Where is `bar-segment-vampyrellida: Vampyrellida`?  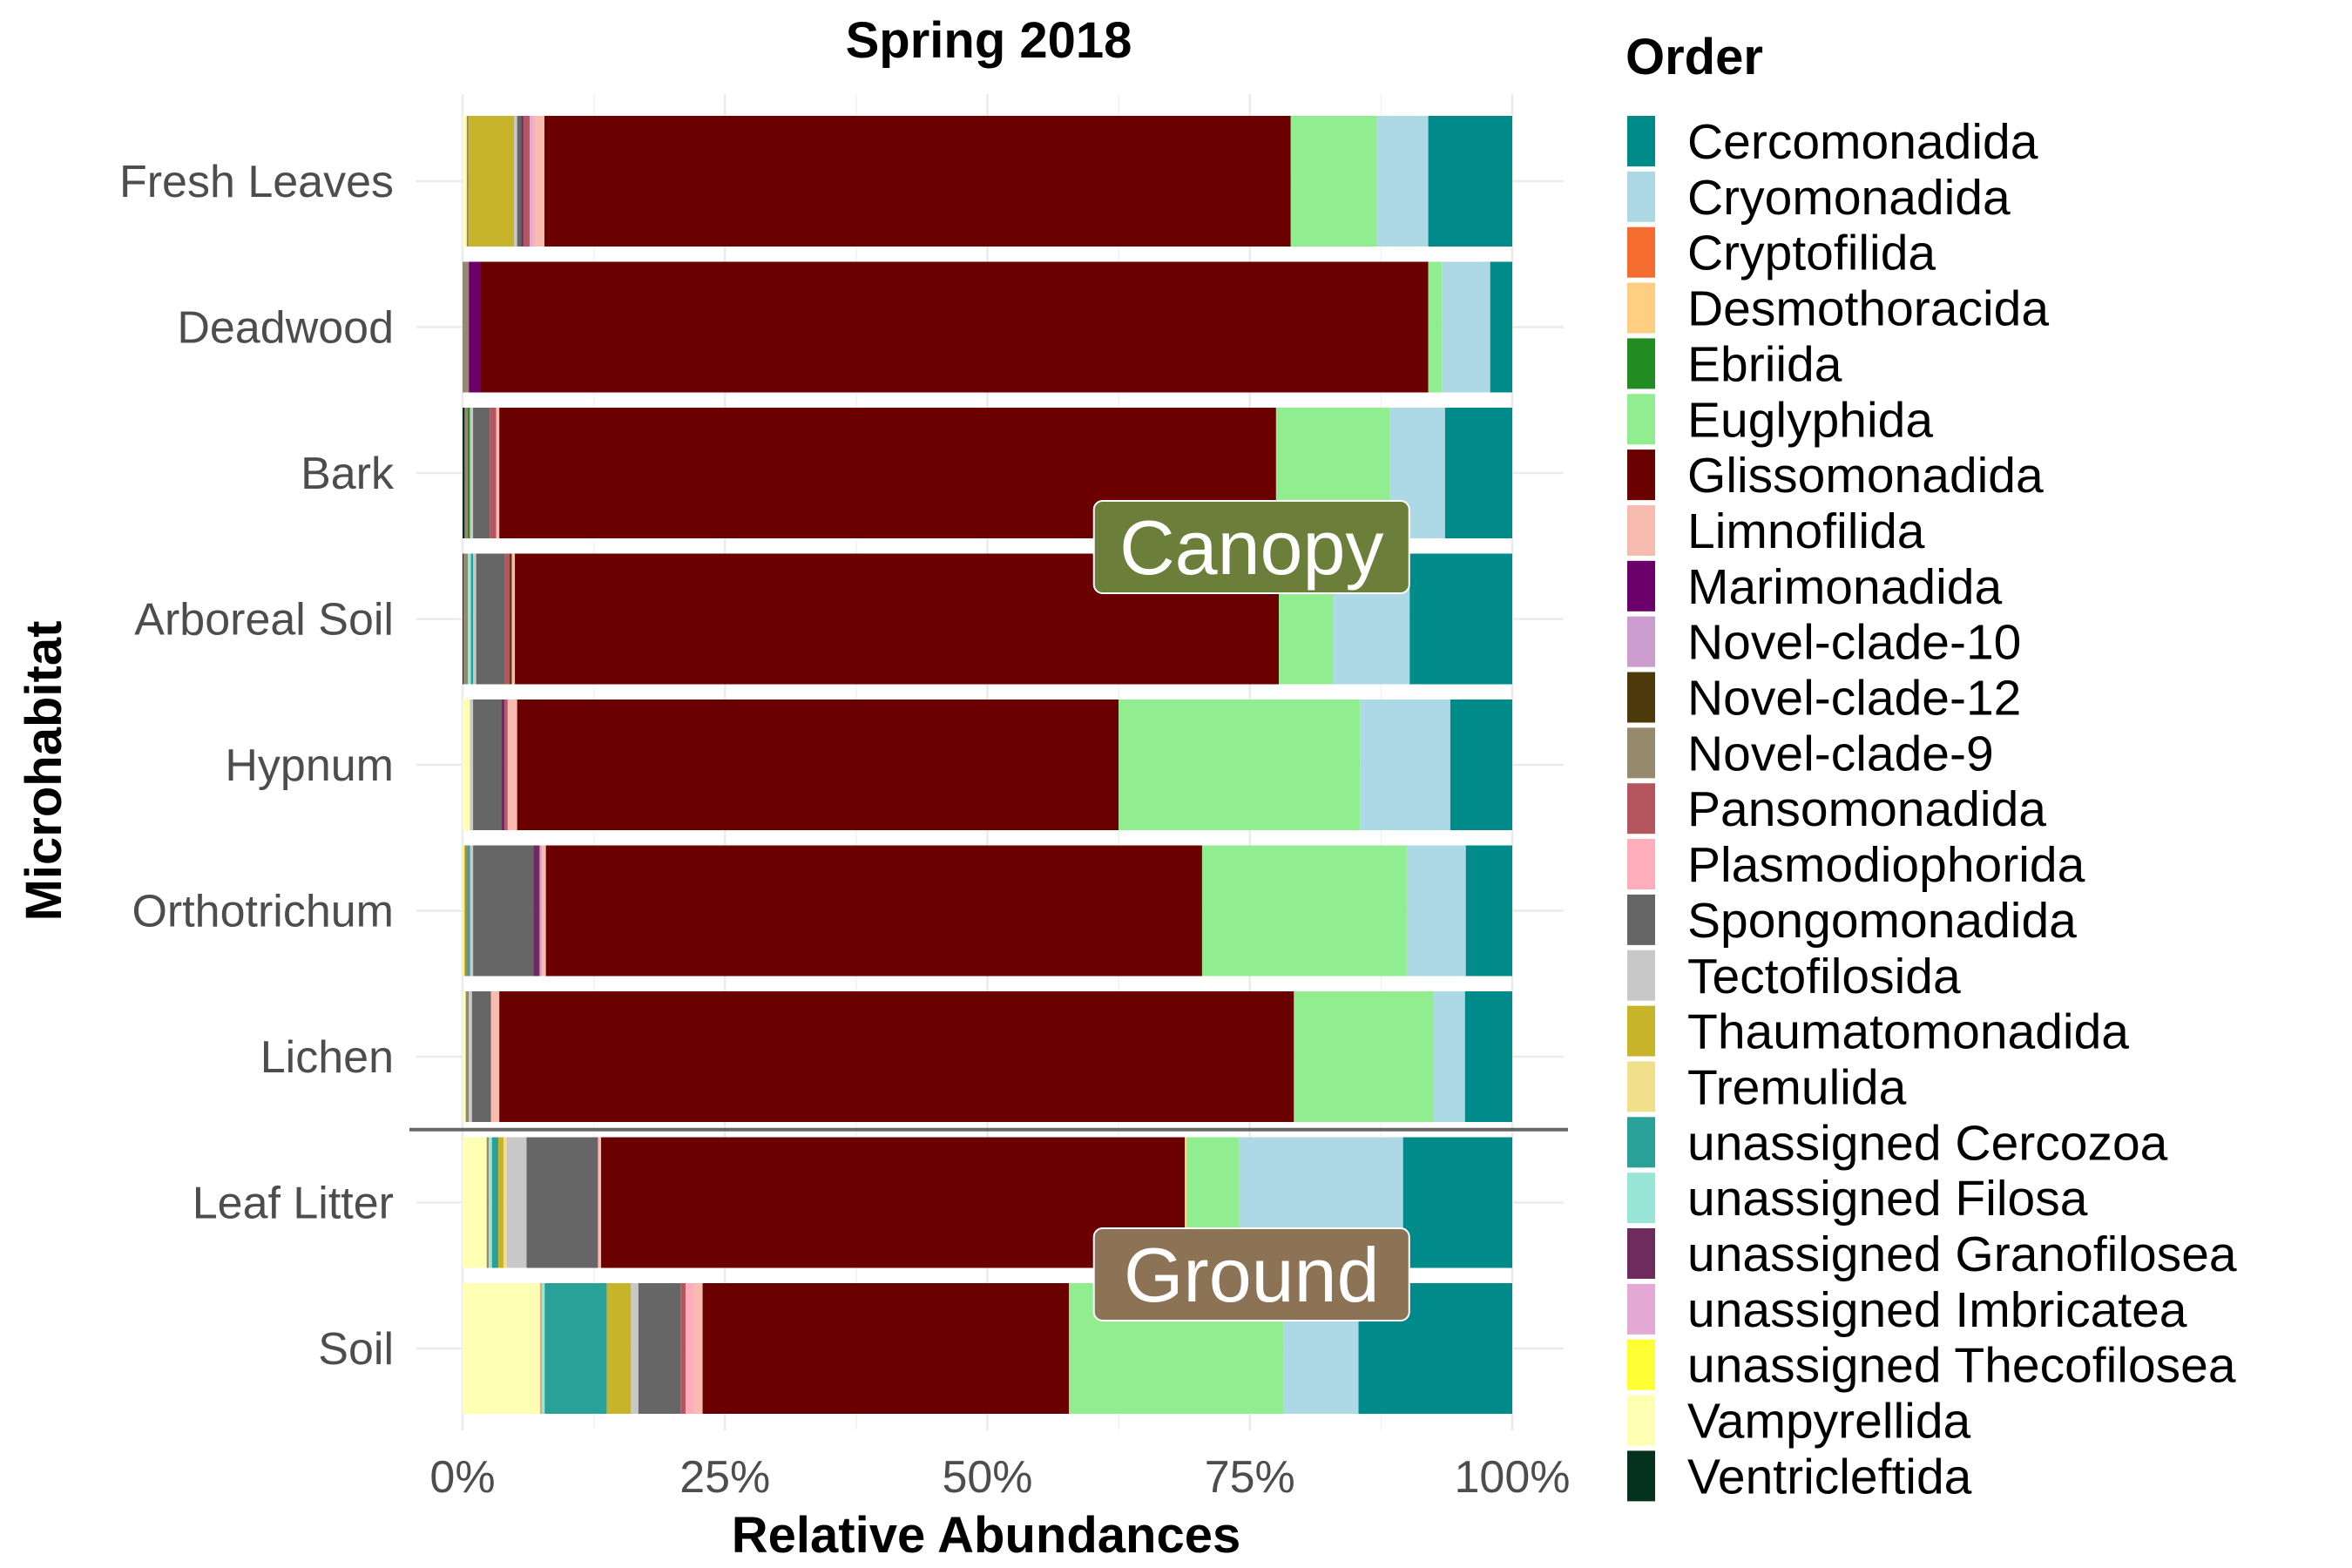 bar-segment-vampyrellida: Vampyrellida is located at coordinates (501, 1349).